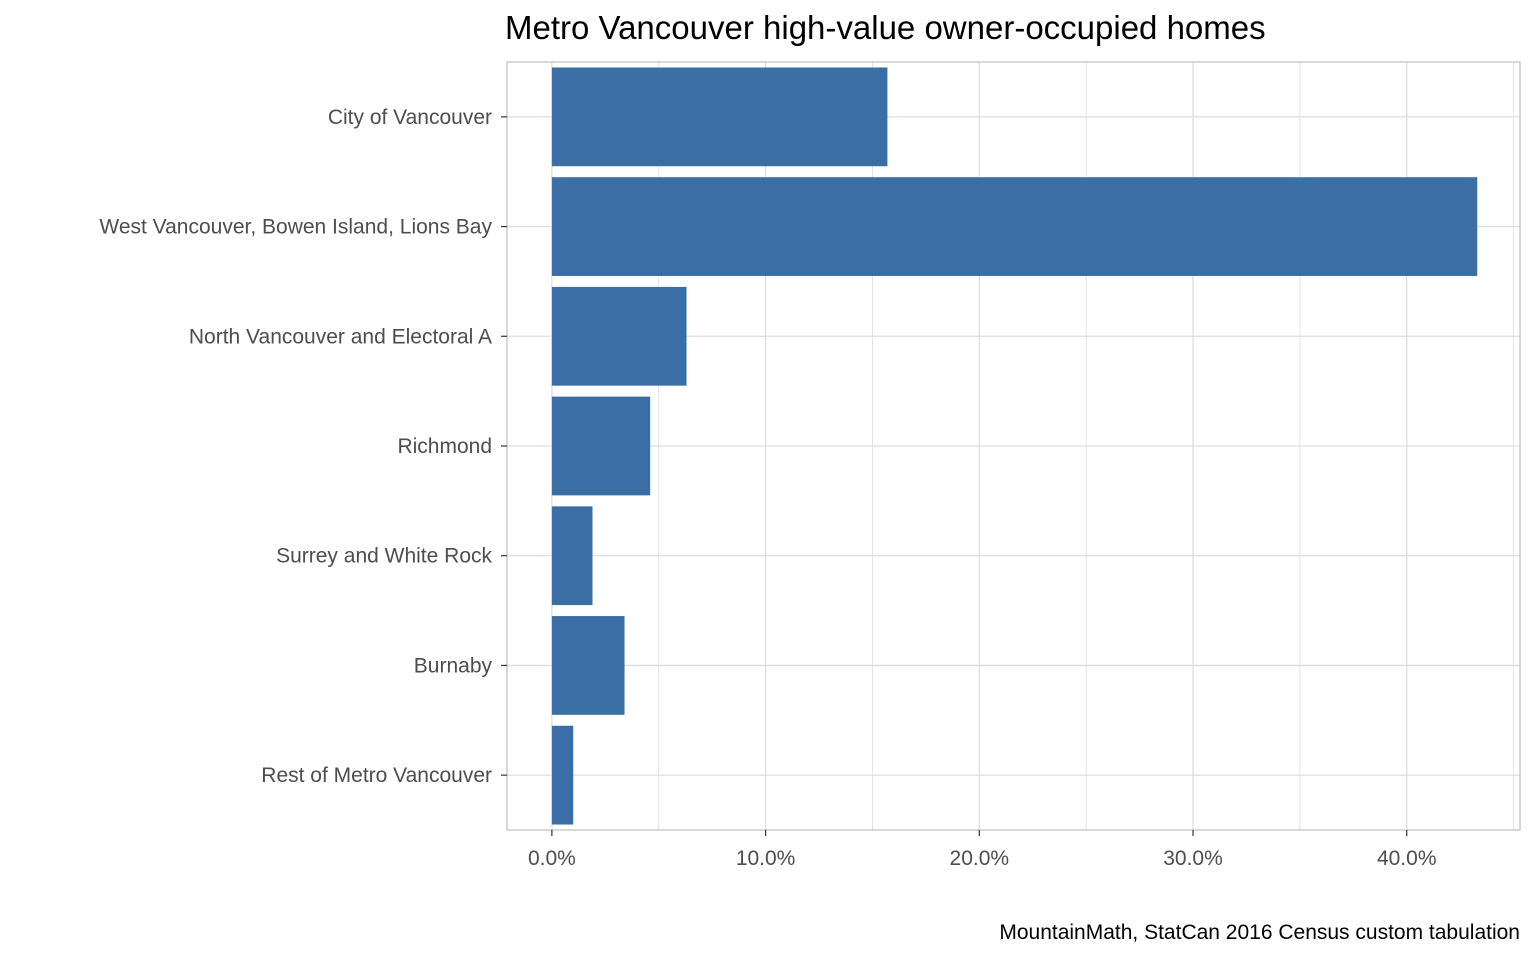  What do you see at coordinates (766, 858) in the screenshot?
I see `tick-label: 10.0%` at bounding box center [766, 858].